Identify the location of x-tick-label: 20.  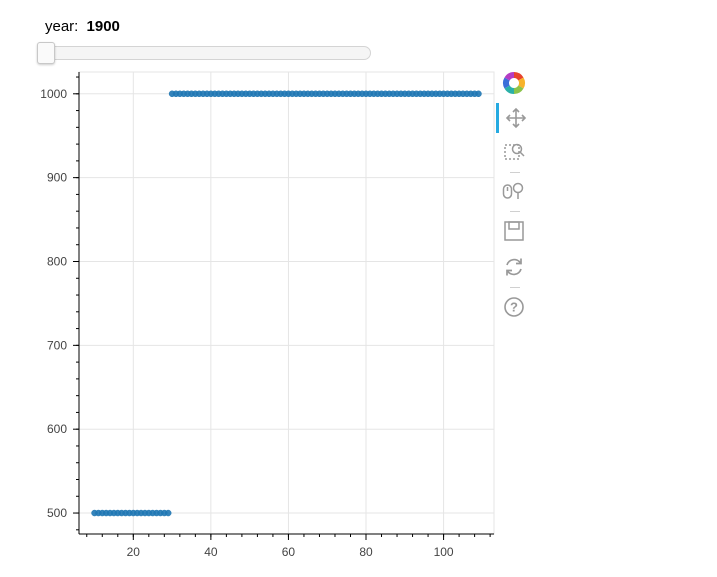
(134, 552).